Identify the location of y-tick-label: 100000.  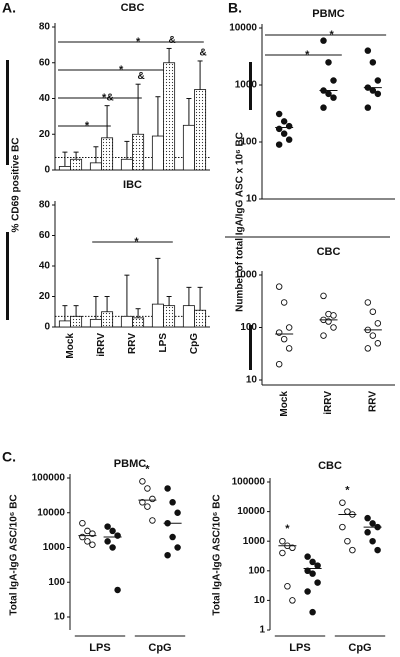
(249, 482).